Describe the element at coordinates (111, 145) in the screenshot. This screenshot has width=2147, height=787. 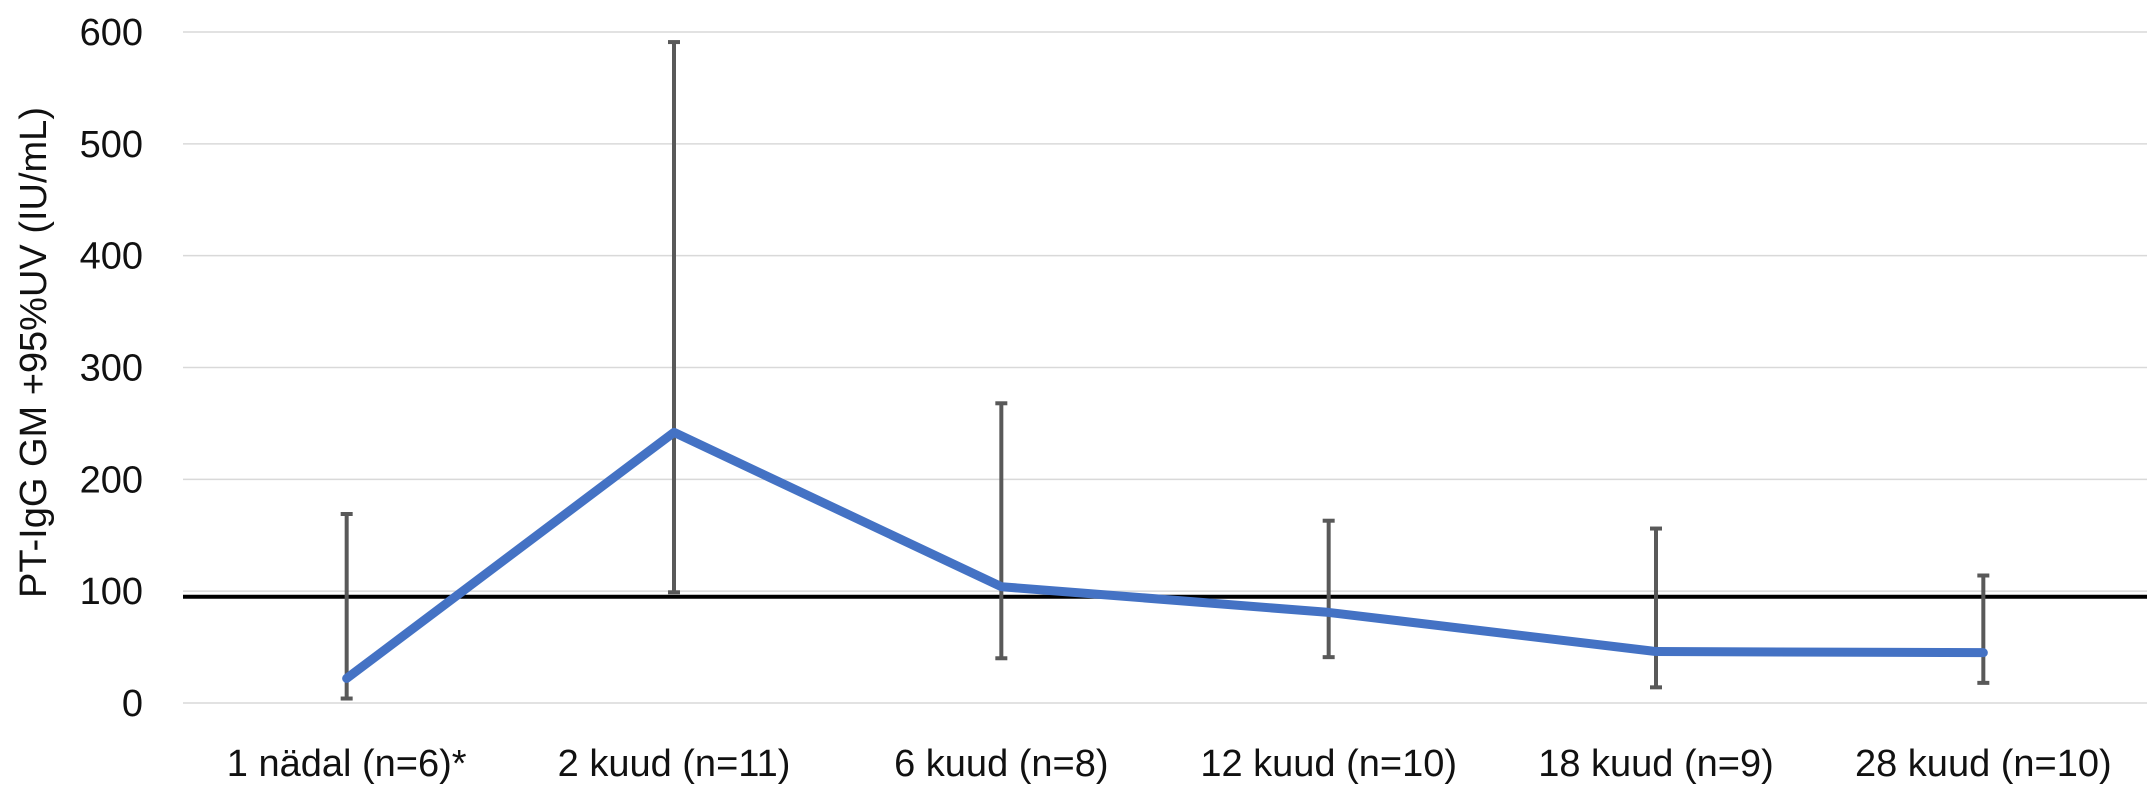
I see `y-tick-label: 500` at that location.